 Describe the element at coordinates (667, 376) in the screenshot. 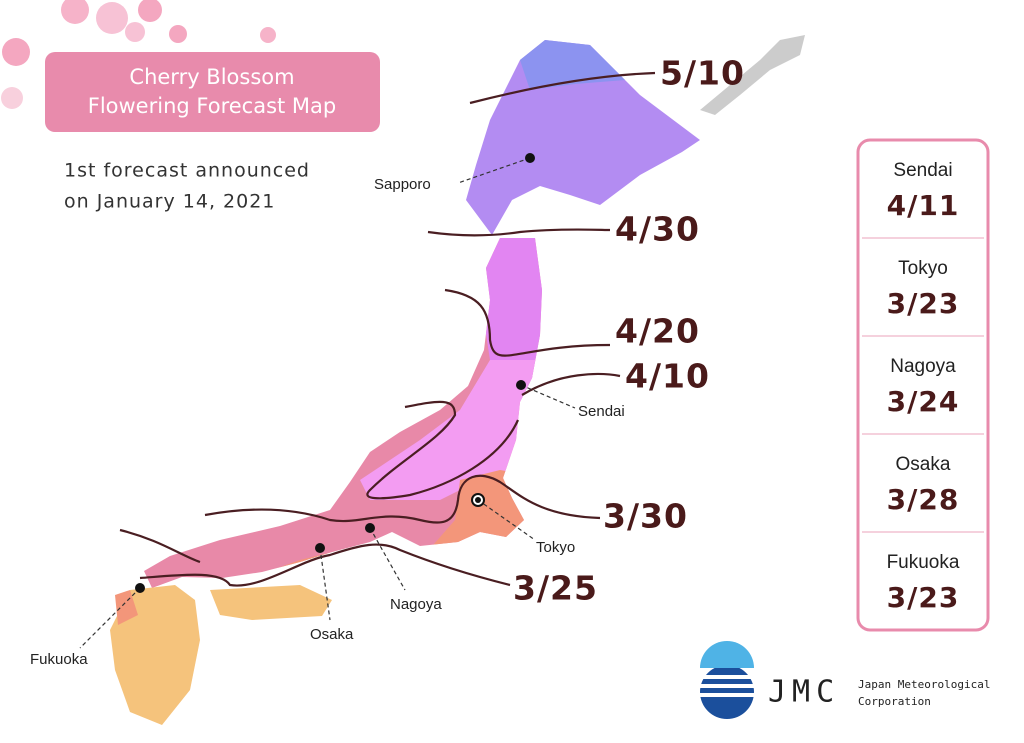

I see `isoline-label: 4/10` at that location.